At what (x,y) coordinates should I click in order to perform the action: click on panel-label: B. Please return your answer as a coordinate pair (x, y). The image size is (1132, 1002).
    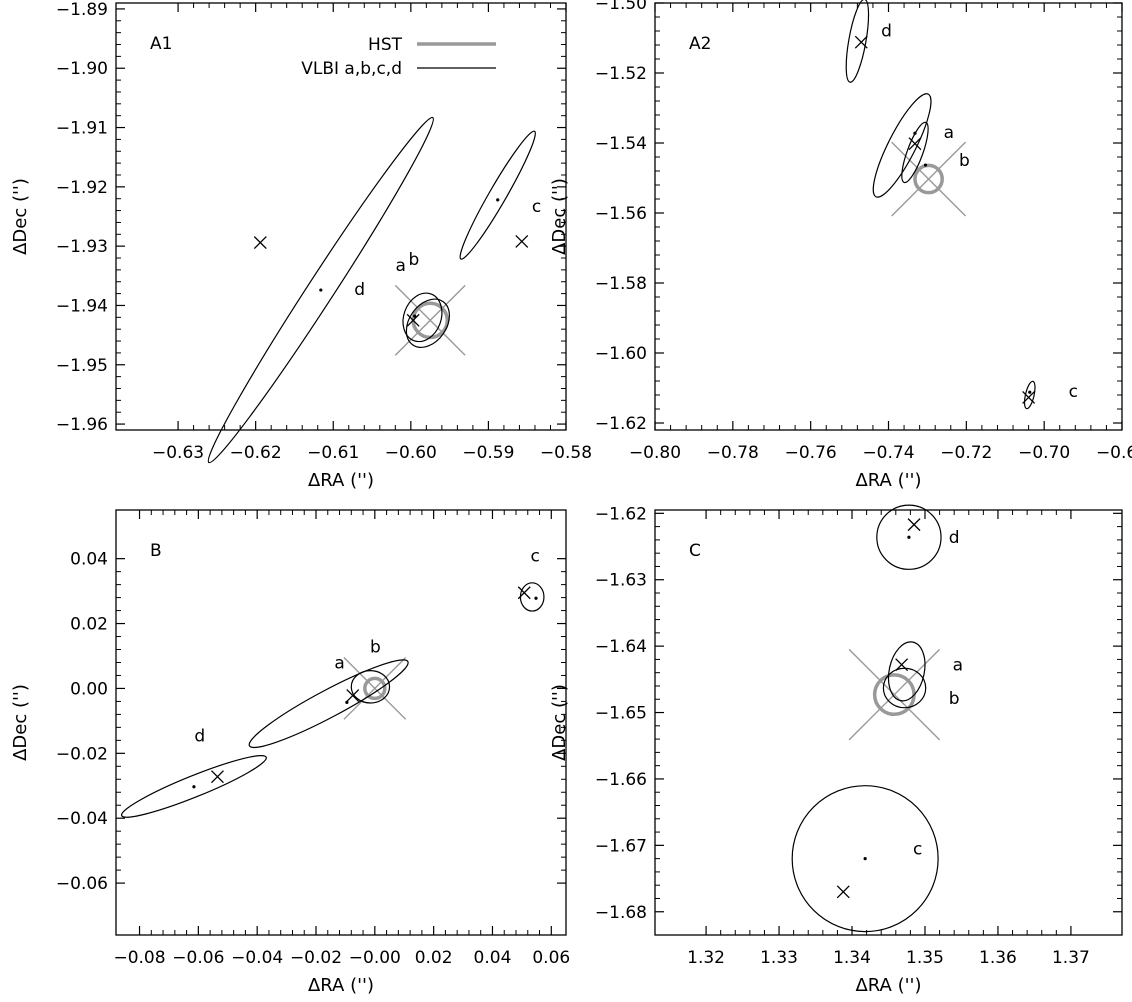
    Looking at the image, I should click on (156, 551).